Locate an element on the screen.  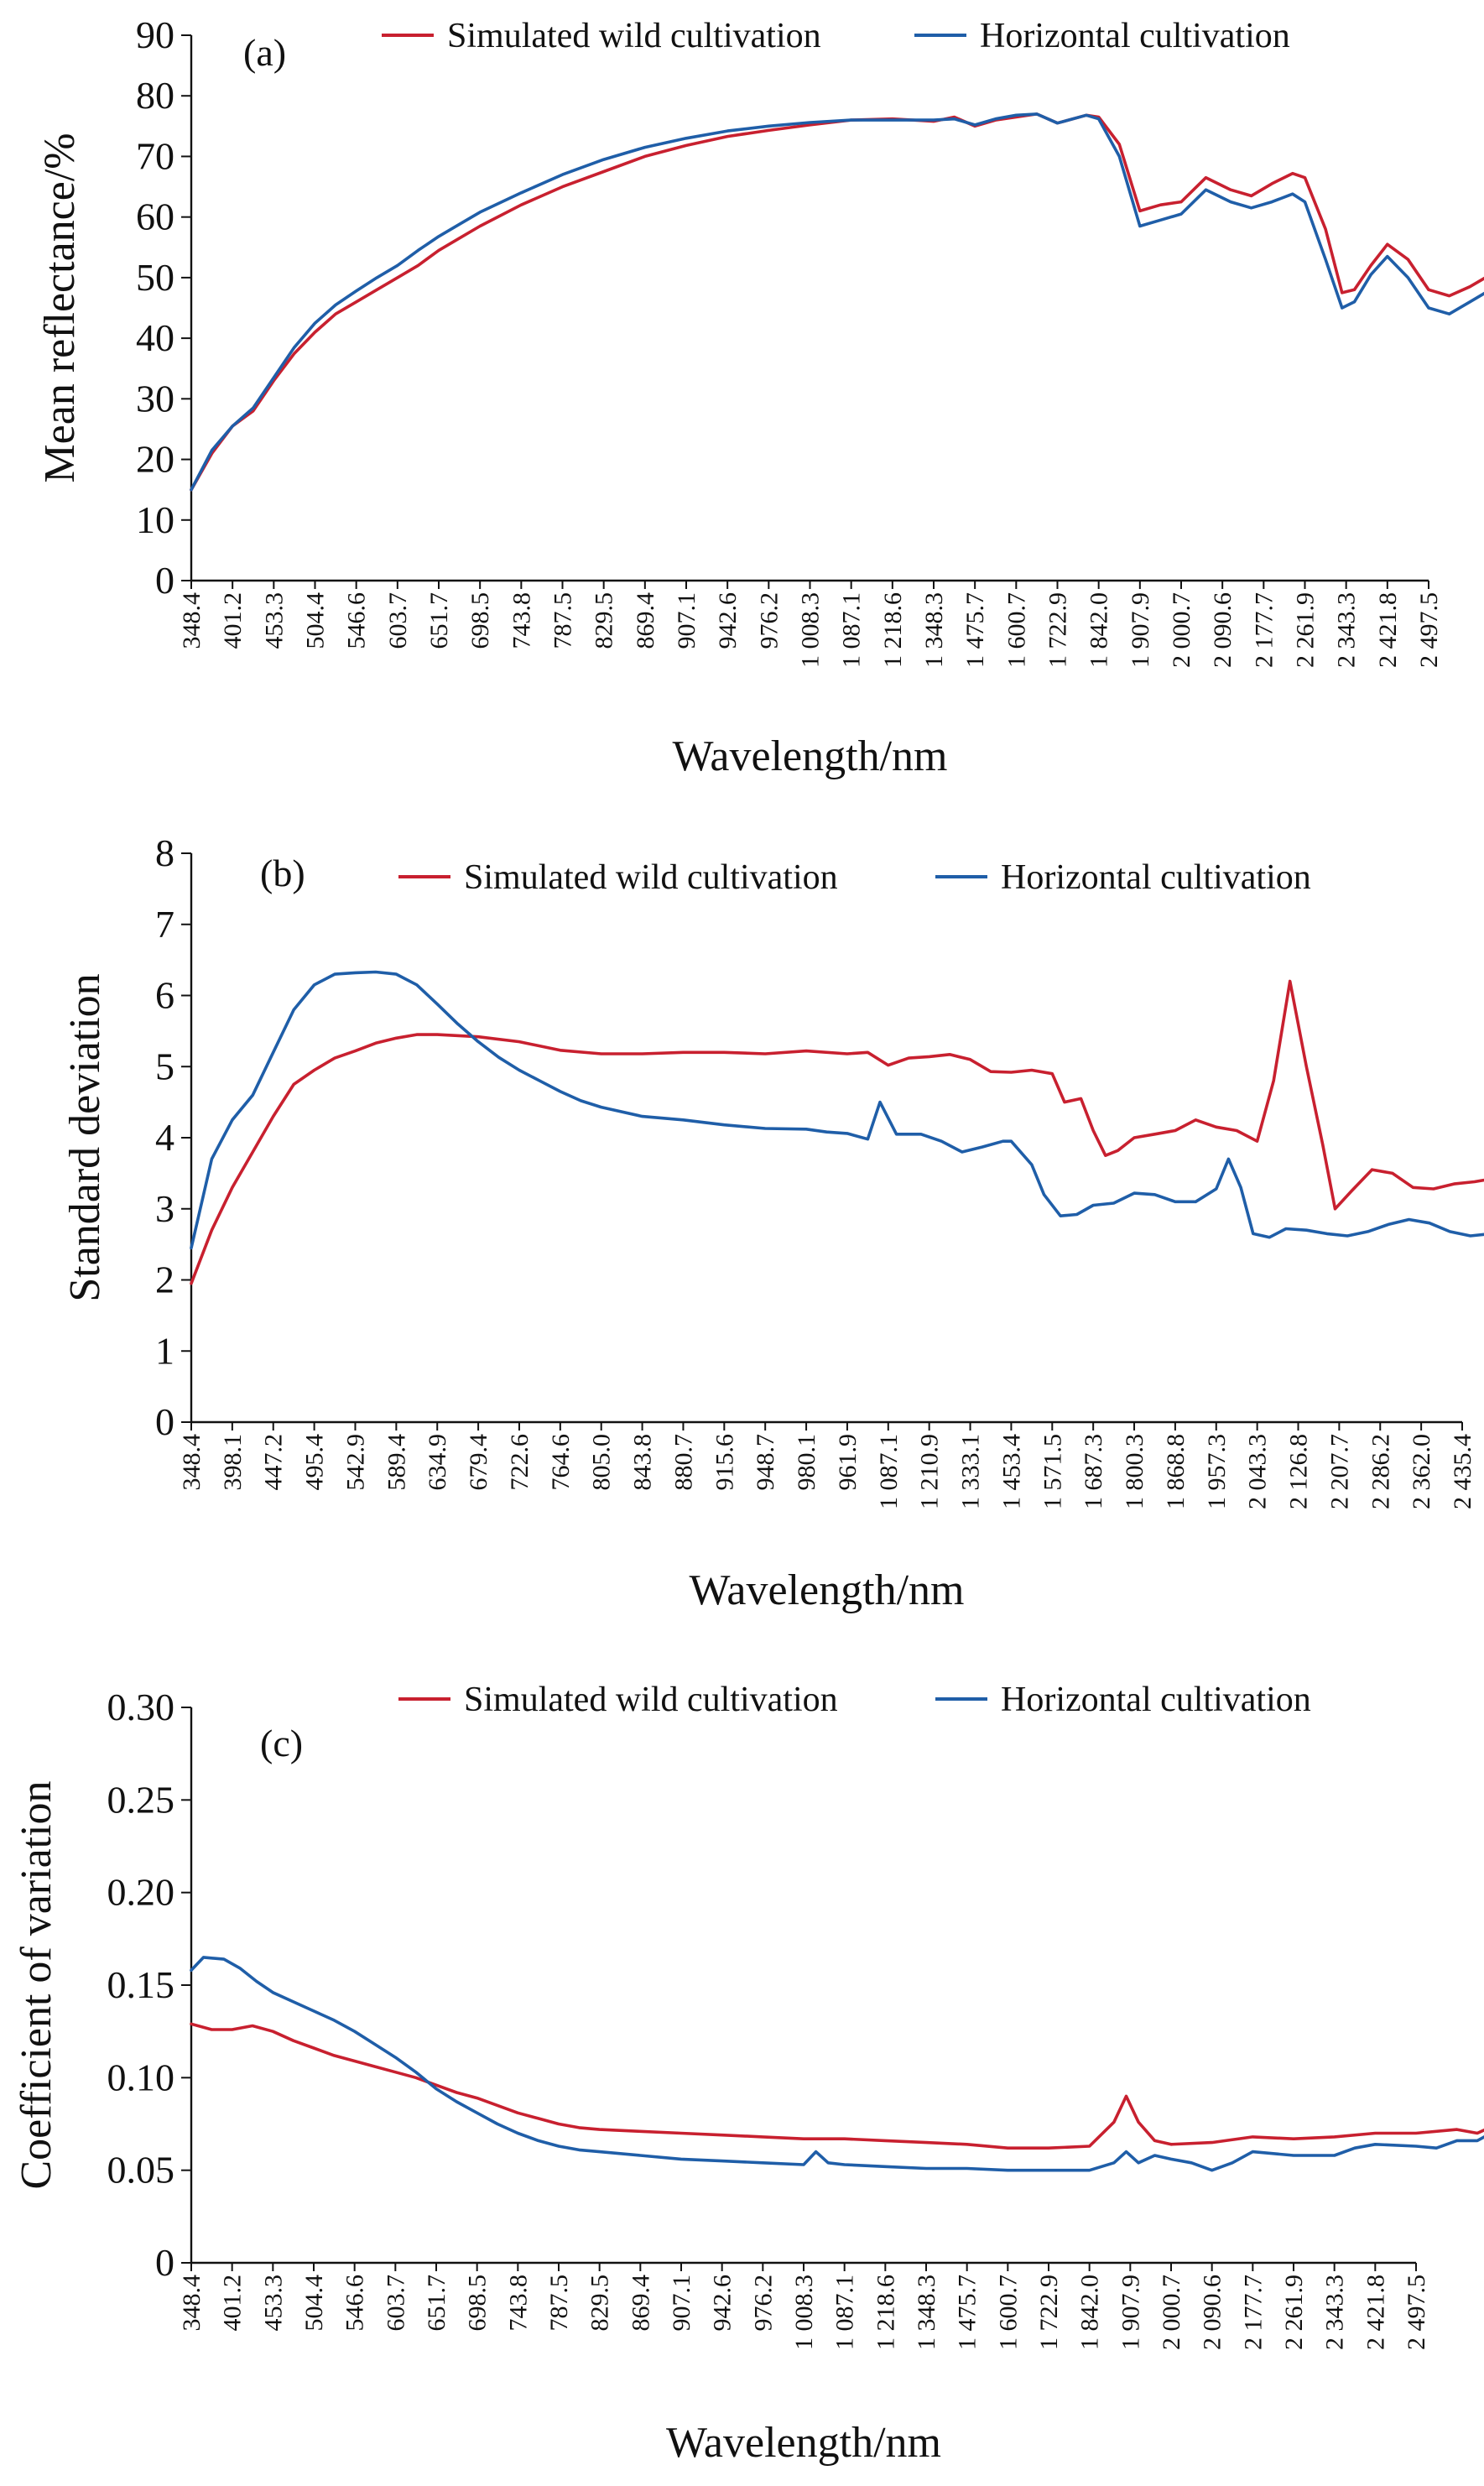
x-tick-label: 980.1 is located at coordinates (806, 1462).